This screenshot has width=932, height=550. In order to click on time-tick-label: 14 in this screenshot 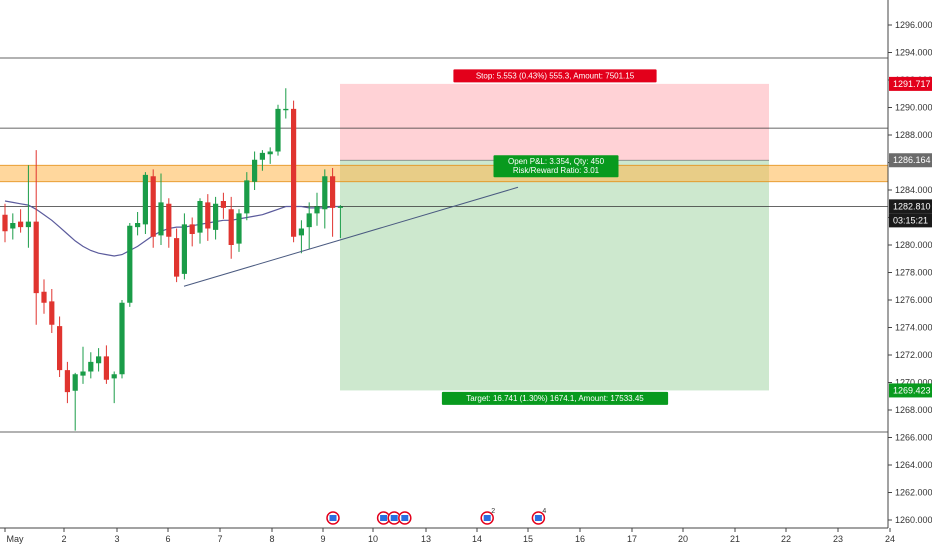, I will do `click(477, 539)`.